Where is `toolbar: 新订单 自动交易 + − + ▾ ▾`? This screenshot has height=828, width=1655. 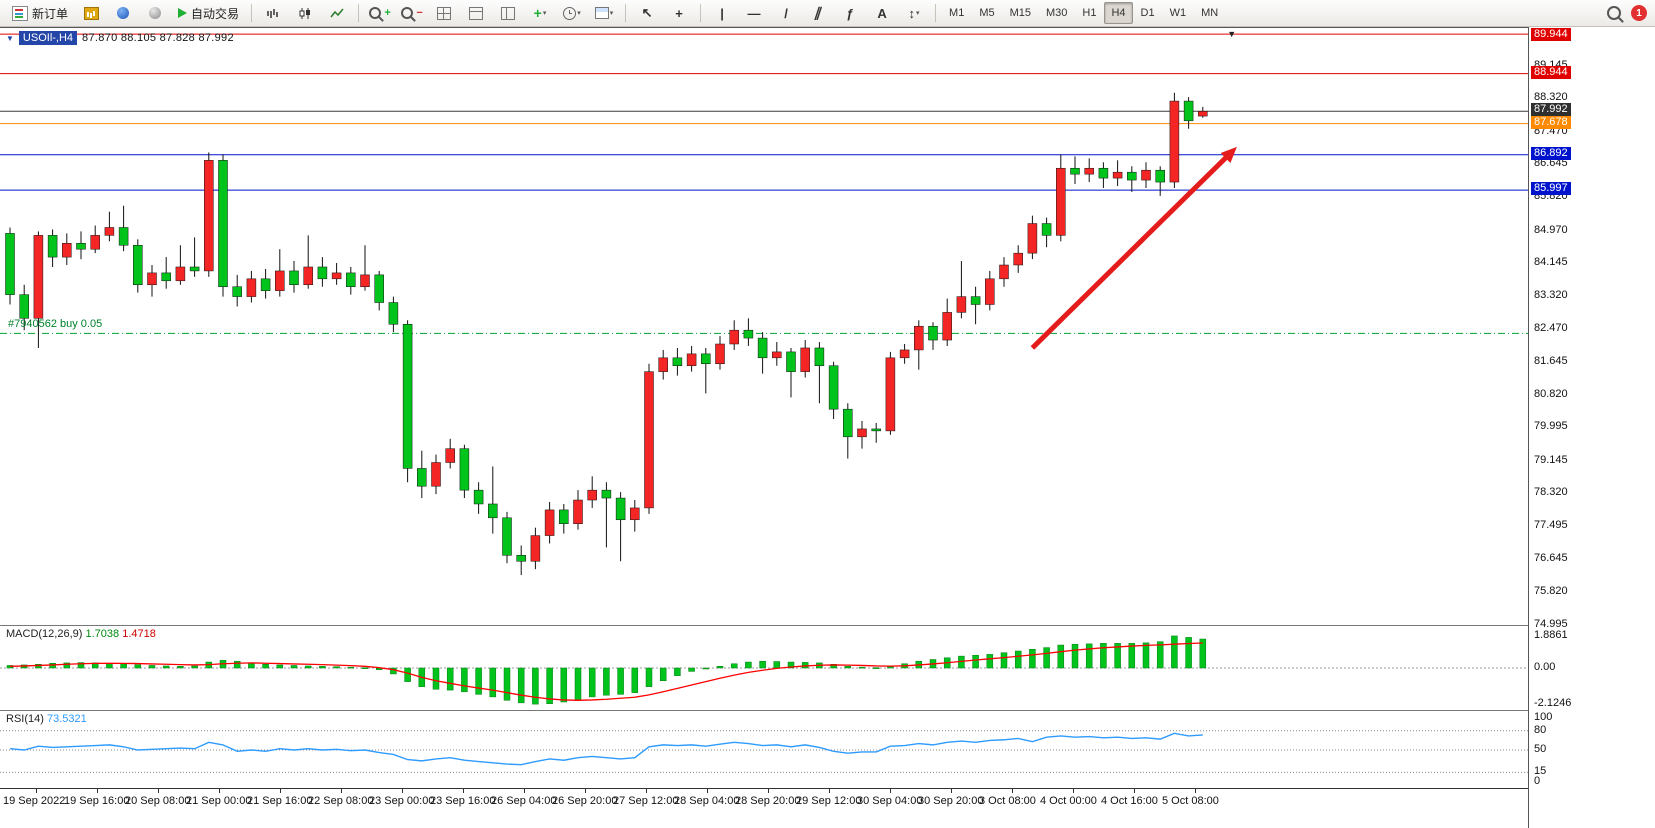 toolbar: 新订单 自动交易 + − + ▾ ▾ is located at coordinates (827, 13).